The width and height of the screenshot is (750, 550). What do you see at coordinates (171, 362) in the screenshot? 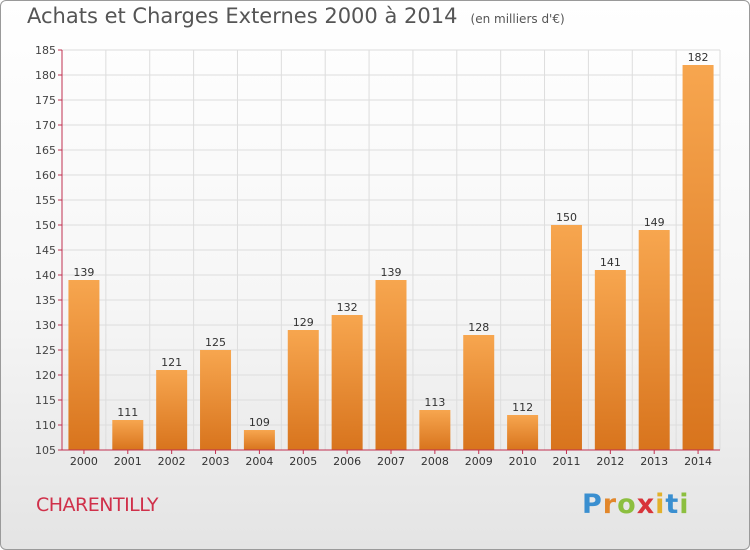
I see `data-label: 121` at bounding box center [171, 362].